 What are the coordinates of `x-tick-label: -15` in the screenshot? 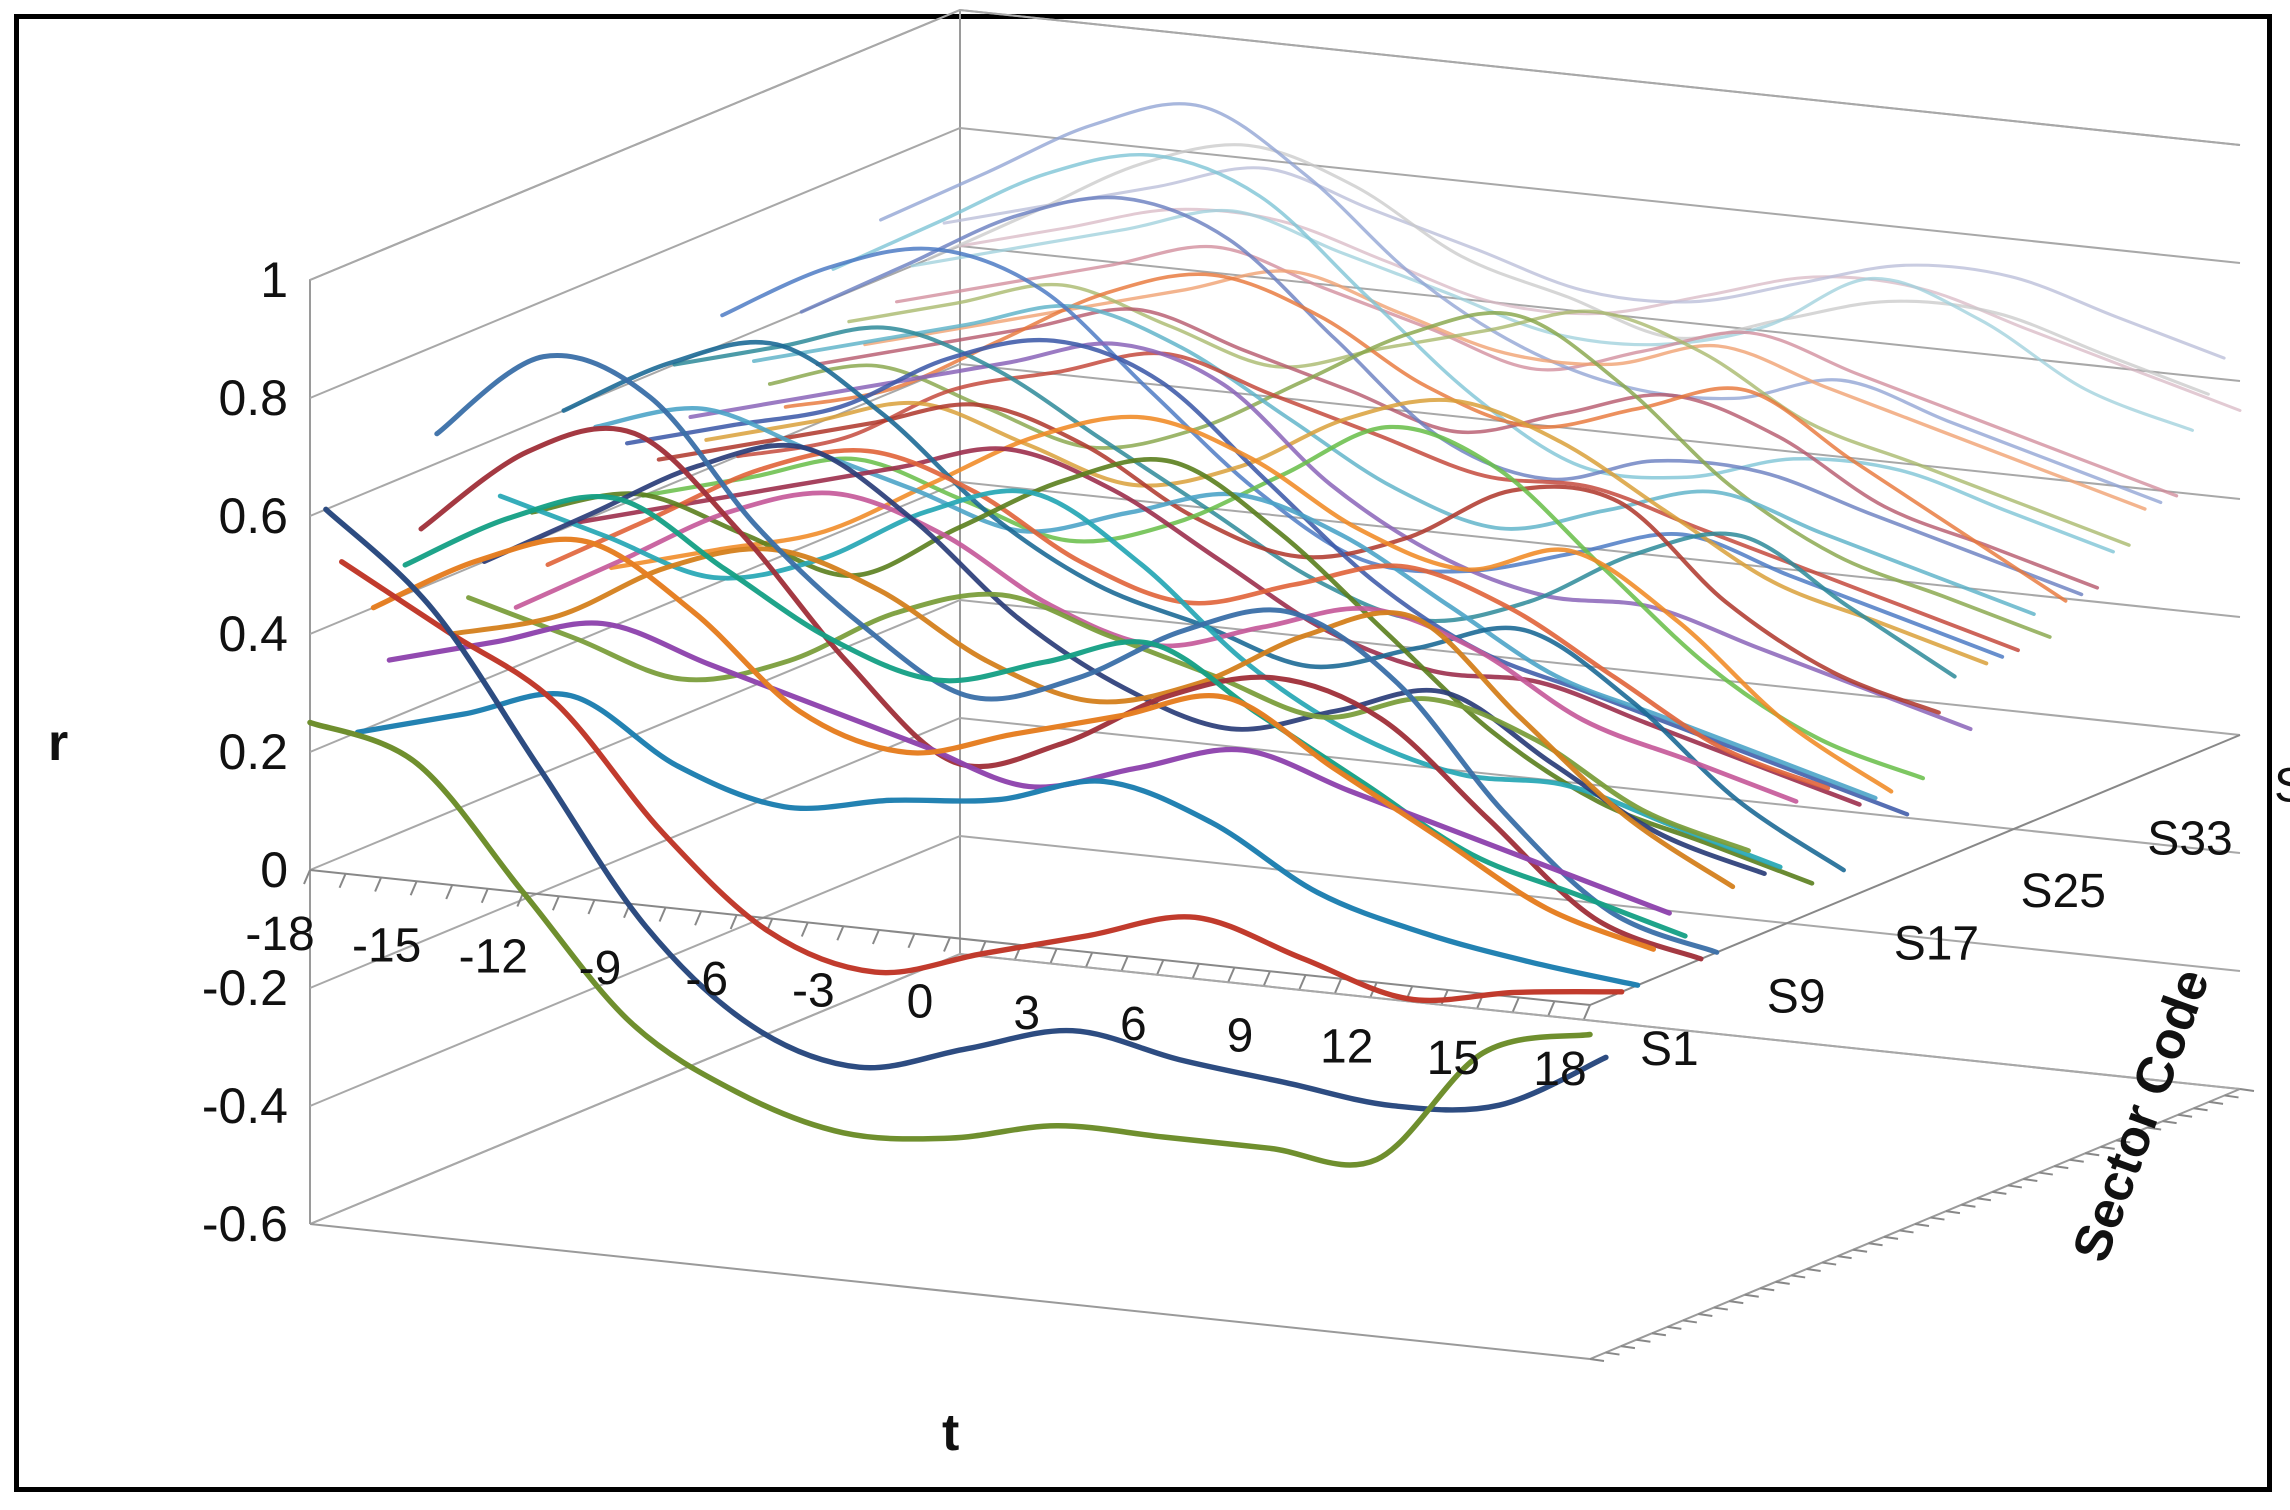 It's located at (386, 945).